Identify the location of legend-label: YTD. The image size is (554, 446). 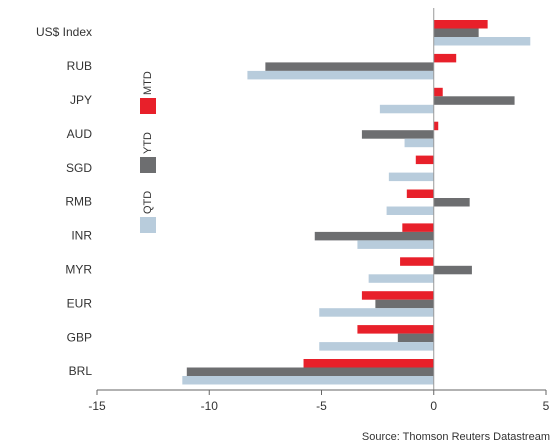
(148, 143).